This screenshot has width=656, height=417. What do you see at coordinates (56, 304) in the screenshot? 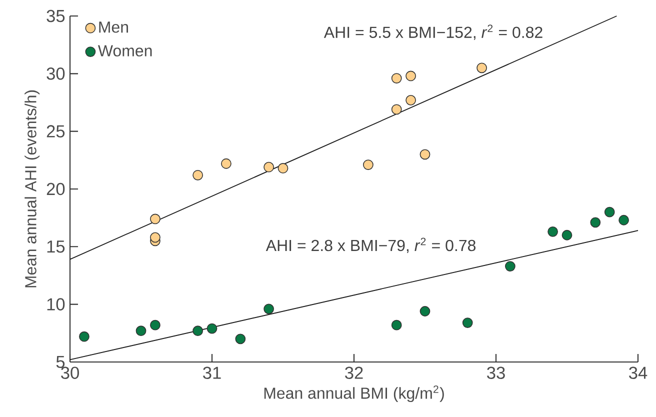
I see `y-tick-label: 10` at bounding box center [56, 304].